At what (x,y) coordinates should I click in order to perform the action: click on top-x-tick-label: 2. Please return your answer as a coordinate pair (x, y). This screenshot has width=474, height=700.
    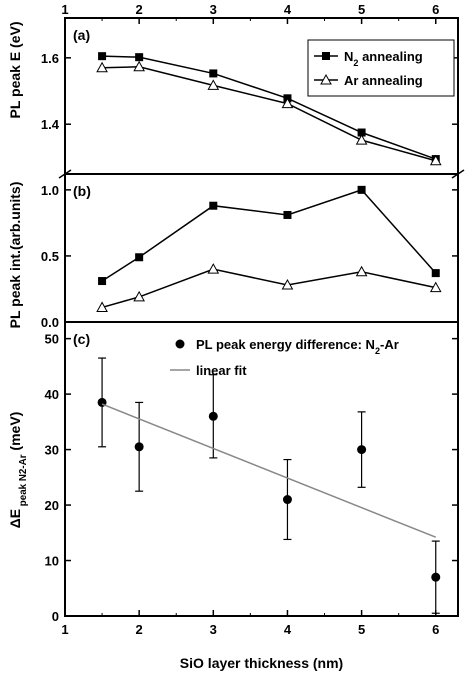
    Looking at the image, I should click on (139, 9).